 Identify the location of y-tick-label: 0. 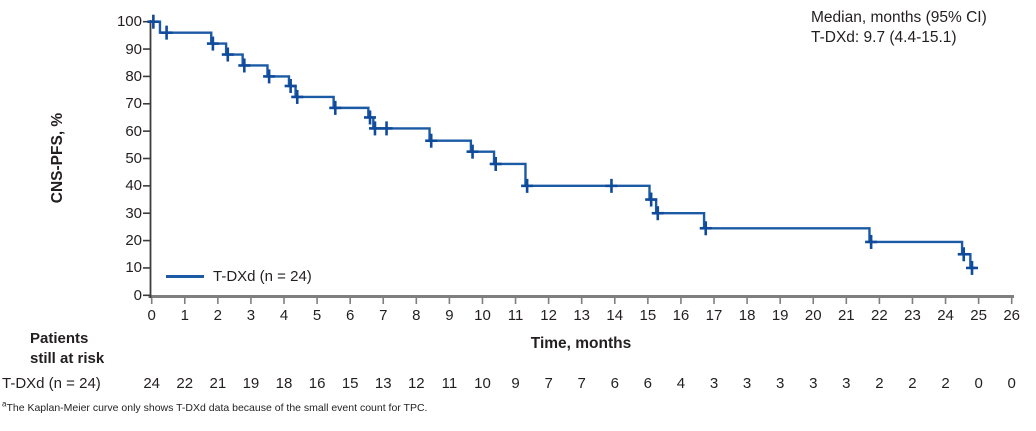
(137, 295).